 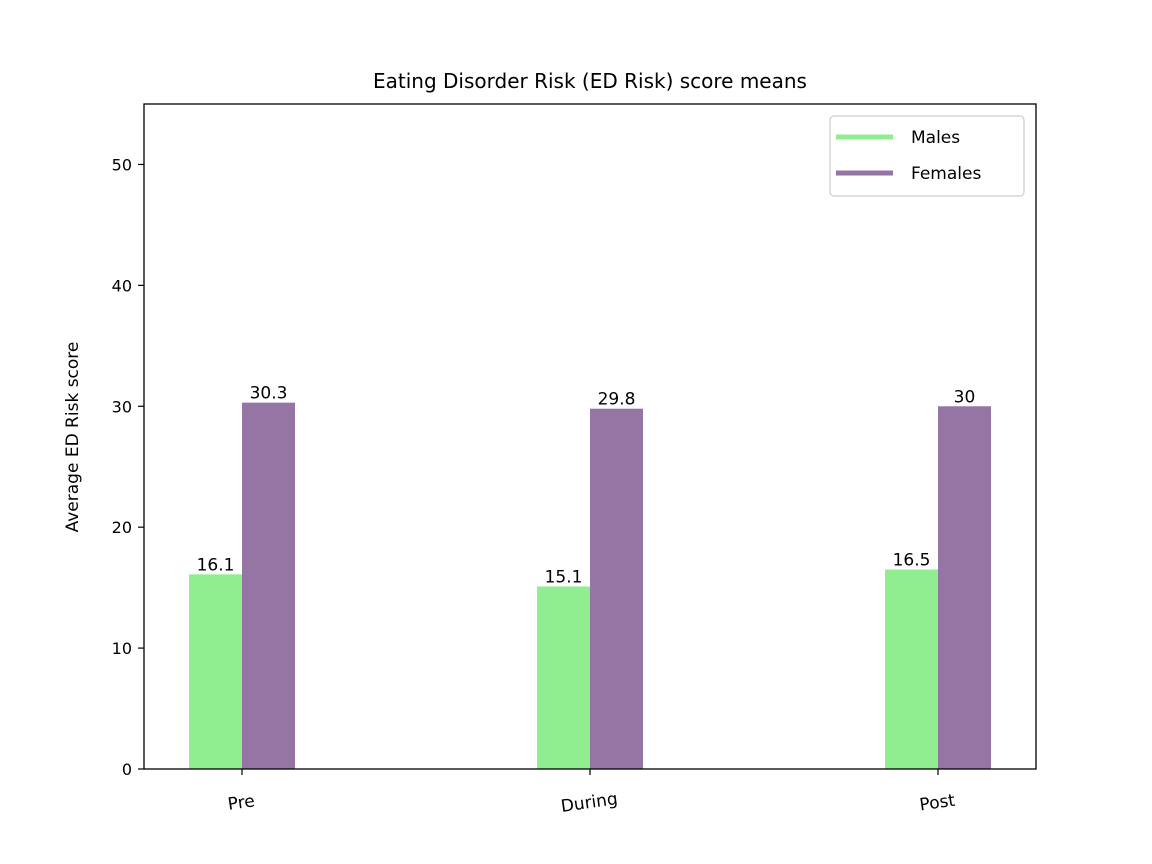 I want to click on value-label-males-pre: 16.1, so click(x=216, y=565).